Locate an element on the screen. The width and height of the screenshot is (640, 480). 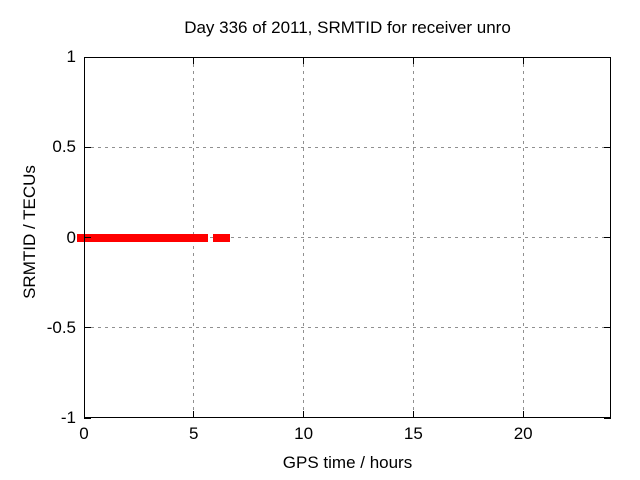
y-tick-label: -0.5 is located at coordinates (61, 327).